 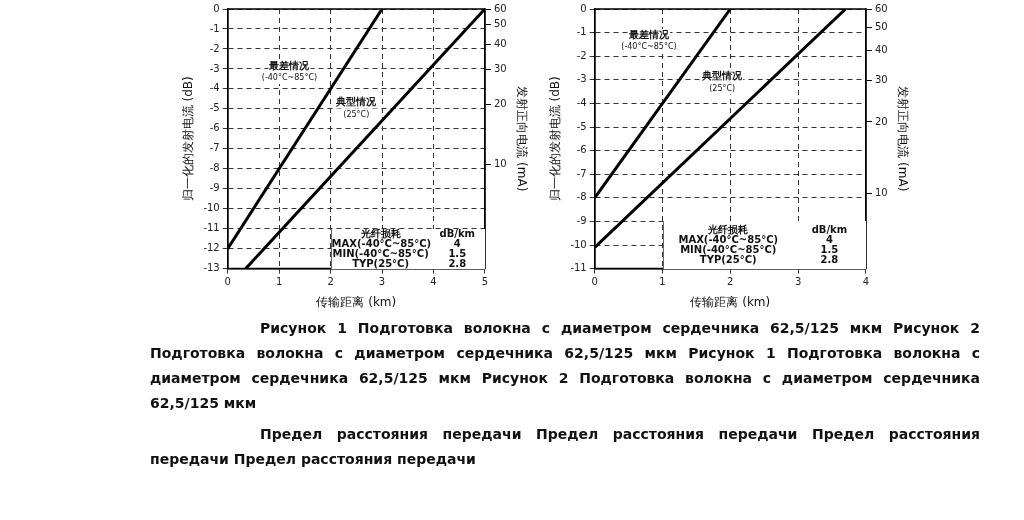 I want to click on y-tick-label: -12, so click(x=211, y=248).